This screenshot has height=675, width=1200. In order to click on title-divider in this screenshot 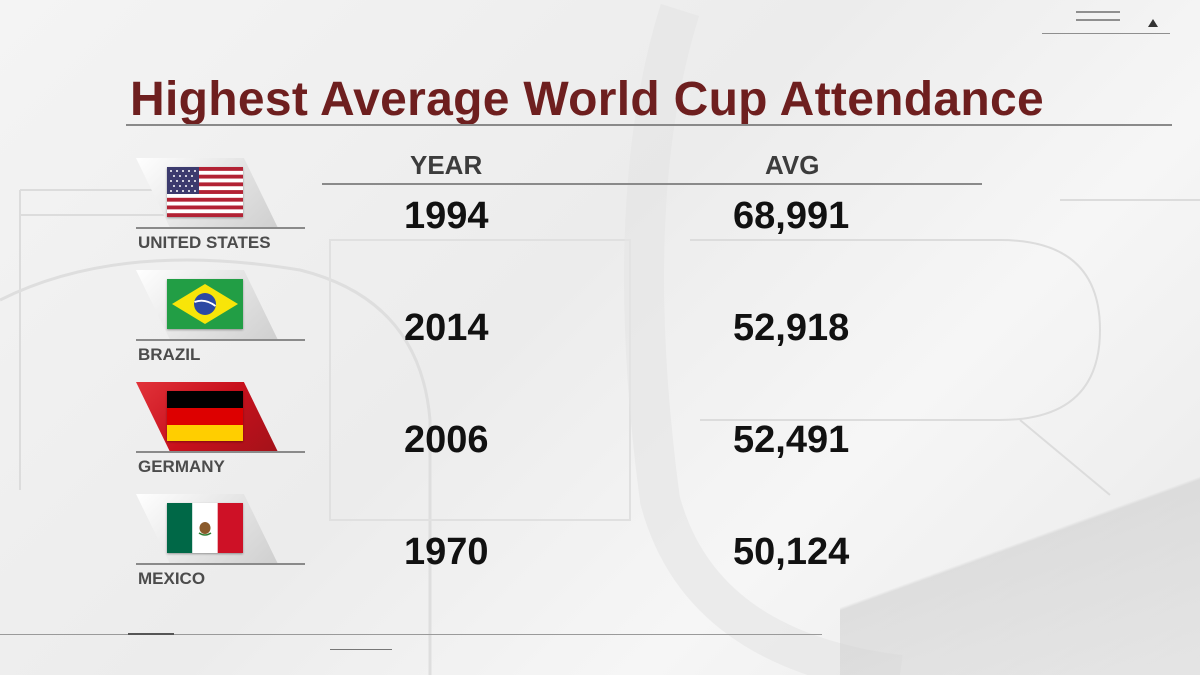, I will do `click(649, 125)`.